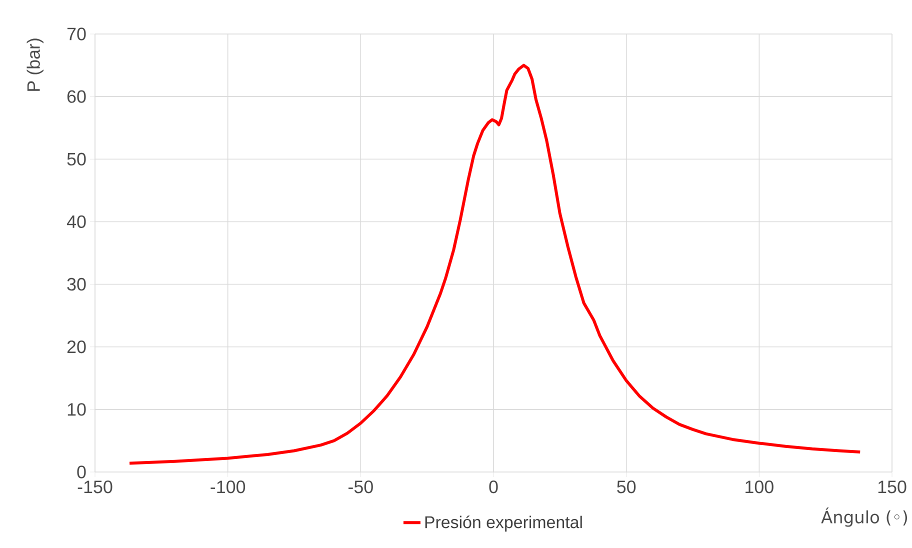 Image resolution: width=912 pixels, height=548 pixels. What do you see at coordinates (76, 34) in the screenshot?
I see `y-tick-label: 70` at bounding box center [76, 34].